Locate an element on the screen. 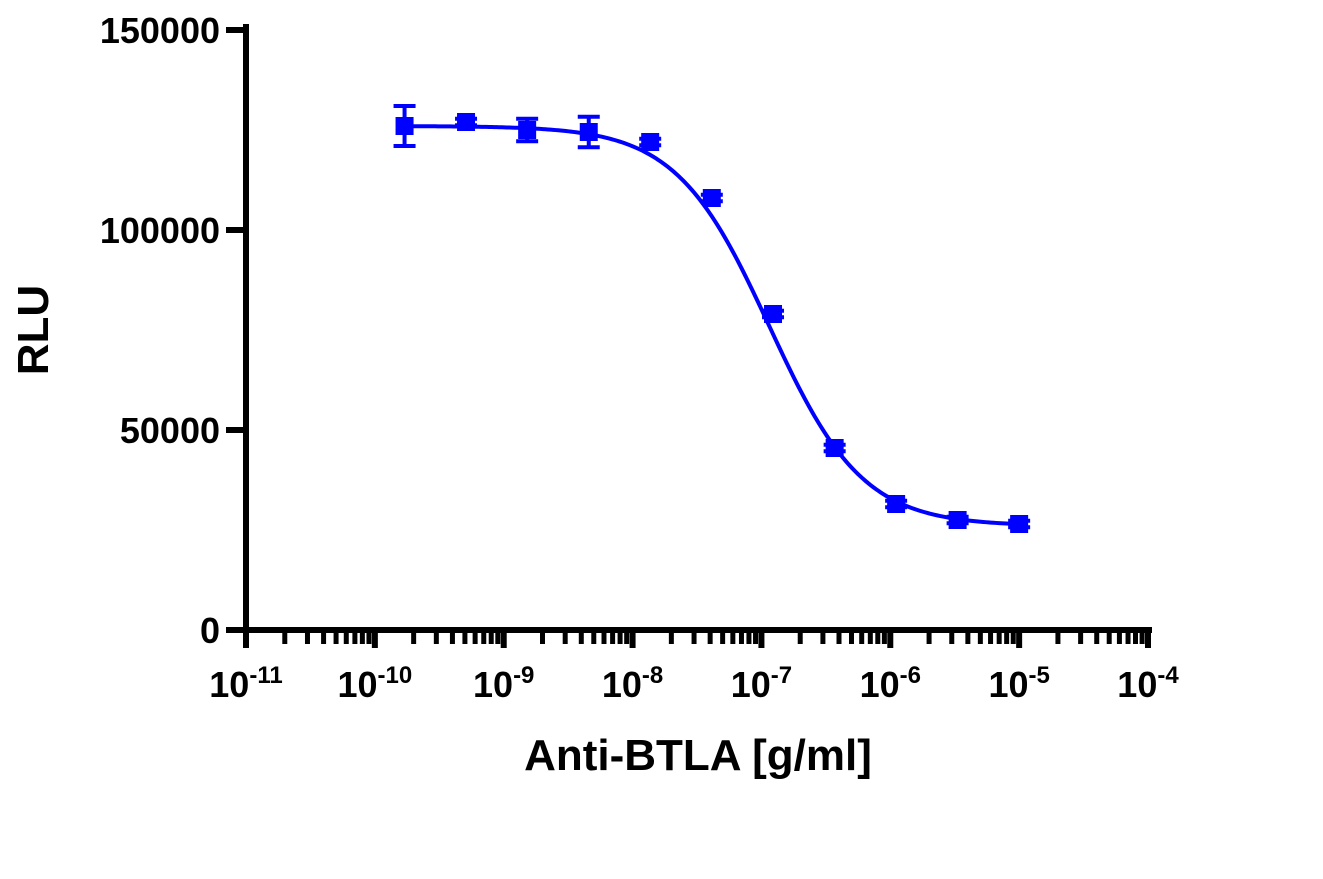 This screenshot has height=879, width=1323. y-tick-label: 0 is located at coordinates (210, 630).